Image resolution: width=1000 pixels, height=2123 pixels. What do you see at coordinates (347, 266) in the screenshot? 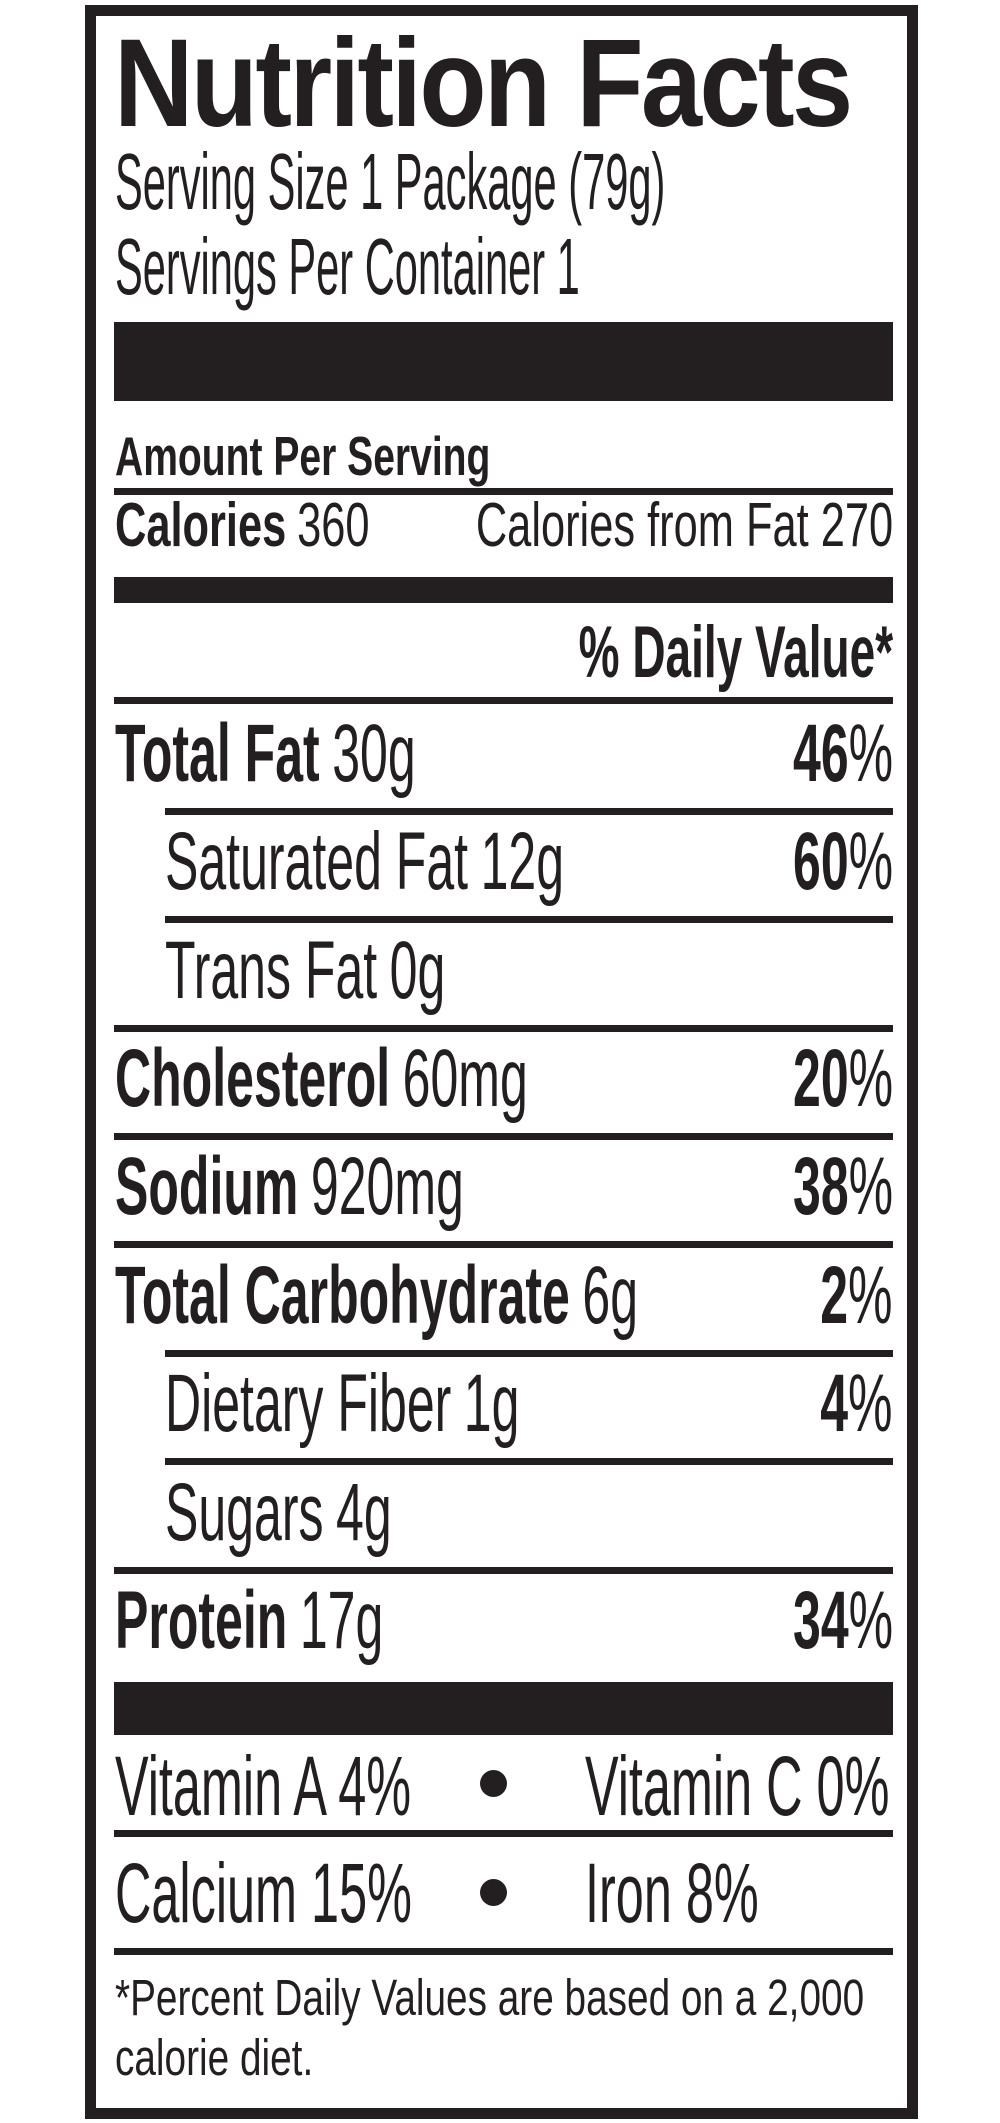
I see `servings-per-container-line: Servings Per Container 1` at bounding box center [347, 266].